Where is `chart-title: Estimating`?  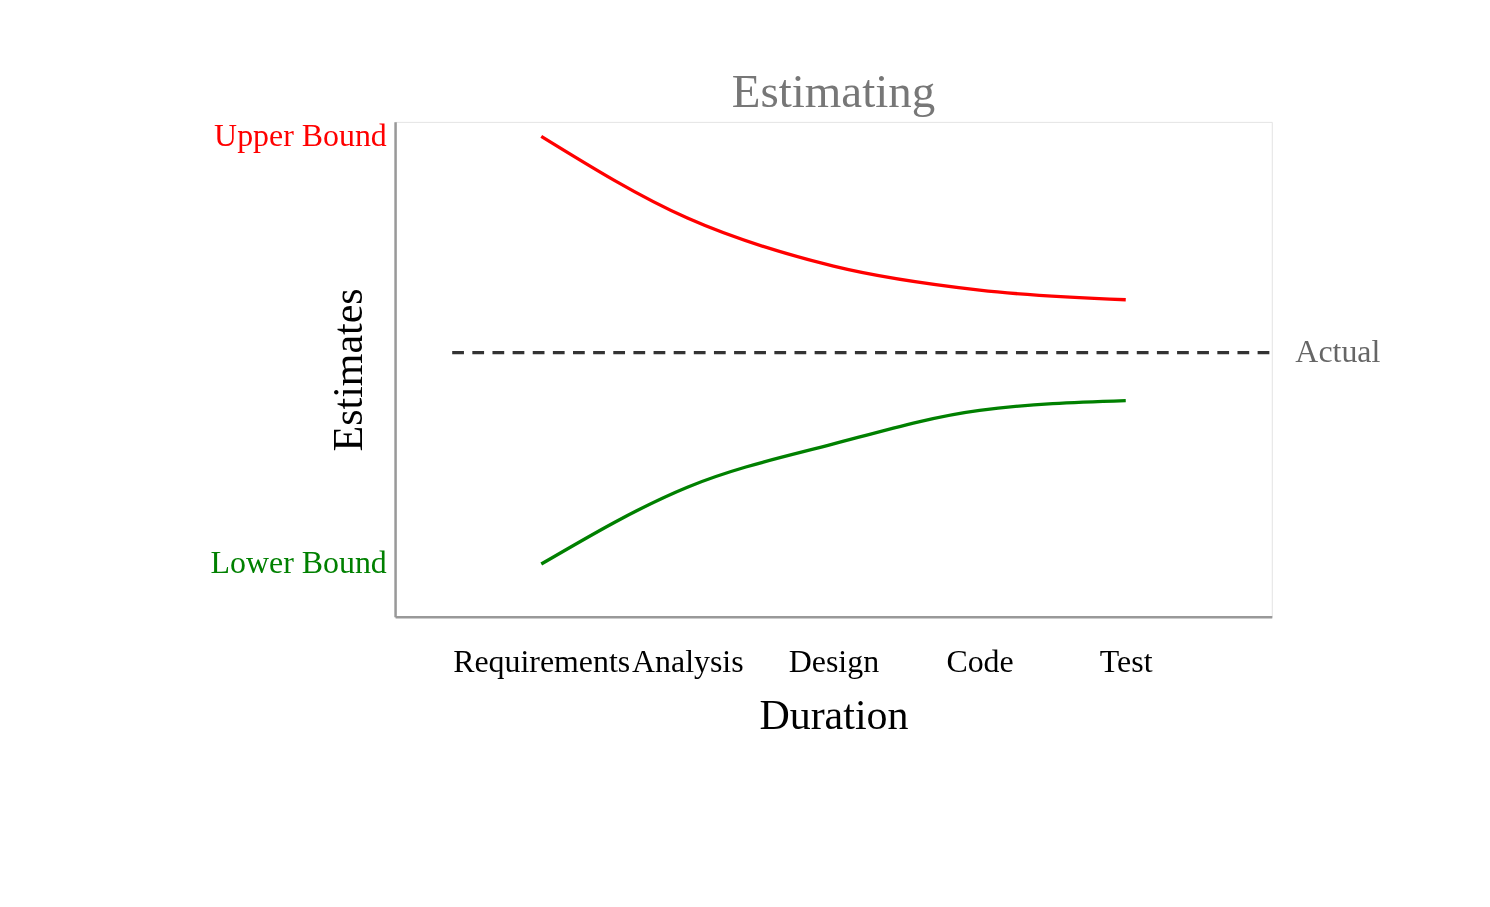
chart-title: Estimating is located at coordinates (833, 91).